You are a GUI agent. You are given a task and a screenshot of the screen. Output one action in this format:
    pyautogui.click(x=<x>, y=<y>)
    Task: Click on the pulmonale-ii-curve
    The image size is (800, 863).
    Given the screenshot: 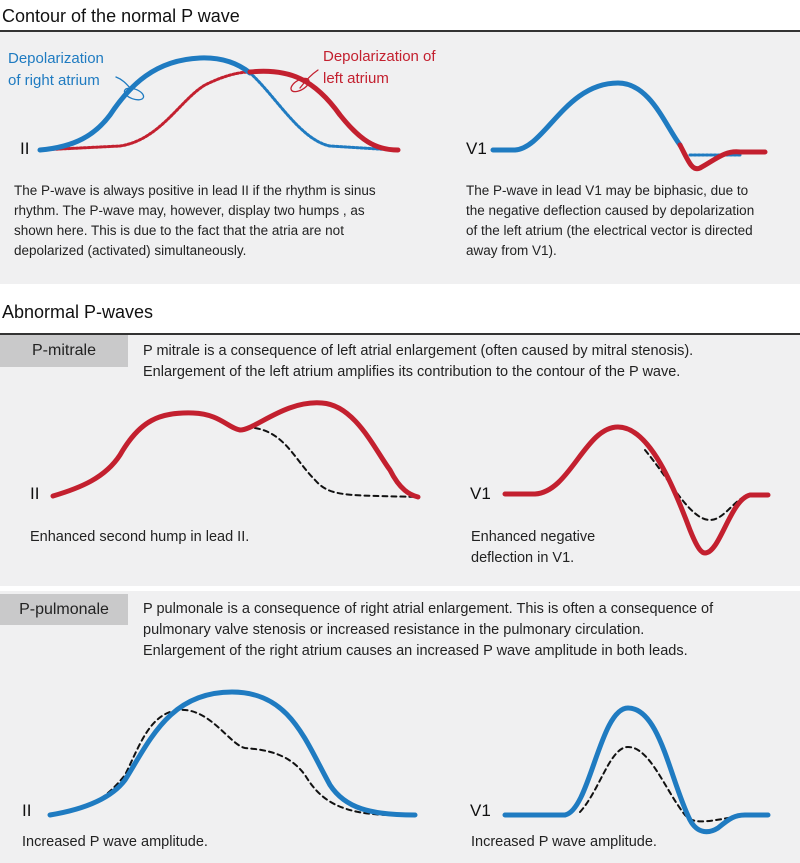 What is the action you would take?
    pyautogui.click(x=232, y=753)
    